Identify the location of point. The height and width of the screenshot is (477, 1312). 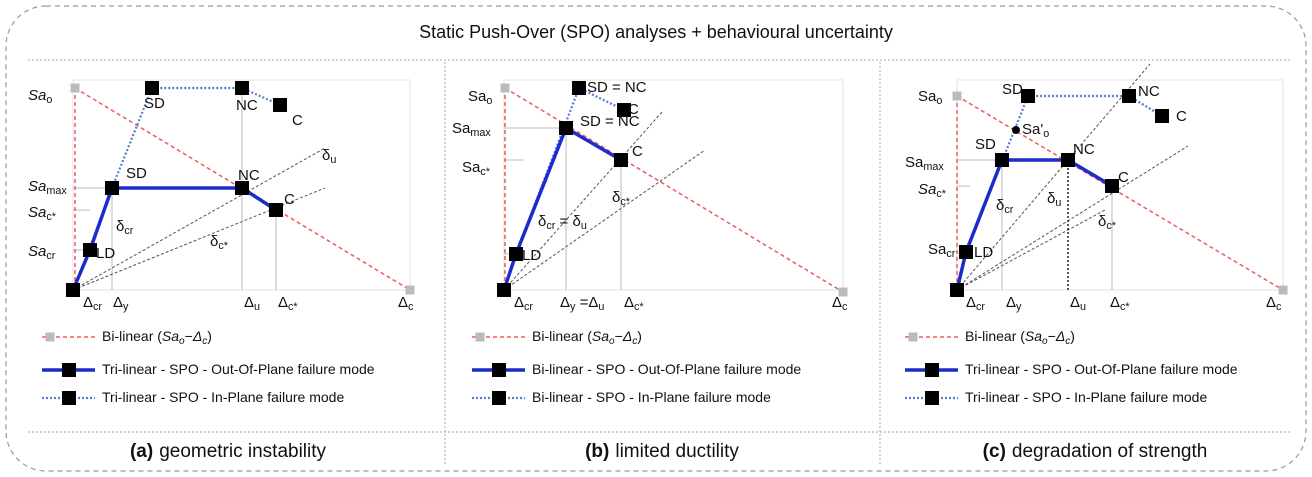
(1016, 130).